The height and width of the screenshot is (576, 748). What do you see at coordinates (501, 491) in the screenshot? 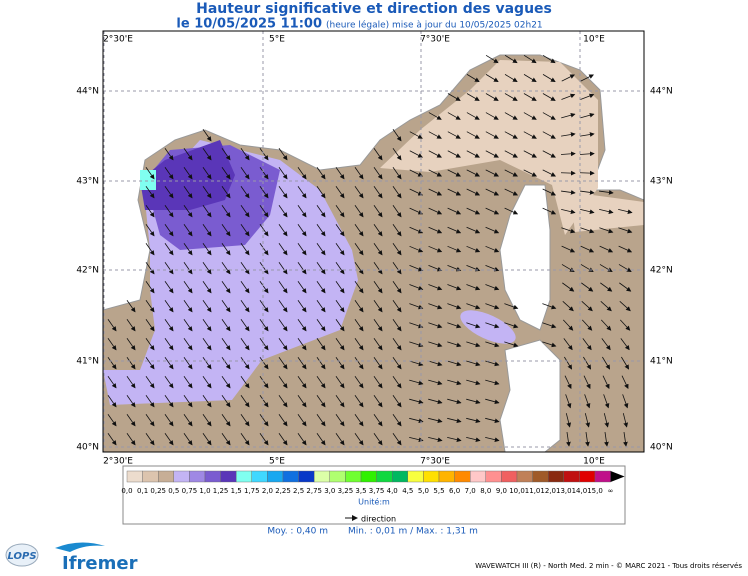
I see `legend-label: 9,0` at bounding box center [501, 491].